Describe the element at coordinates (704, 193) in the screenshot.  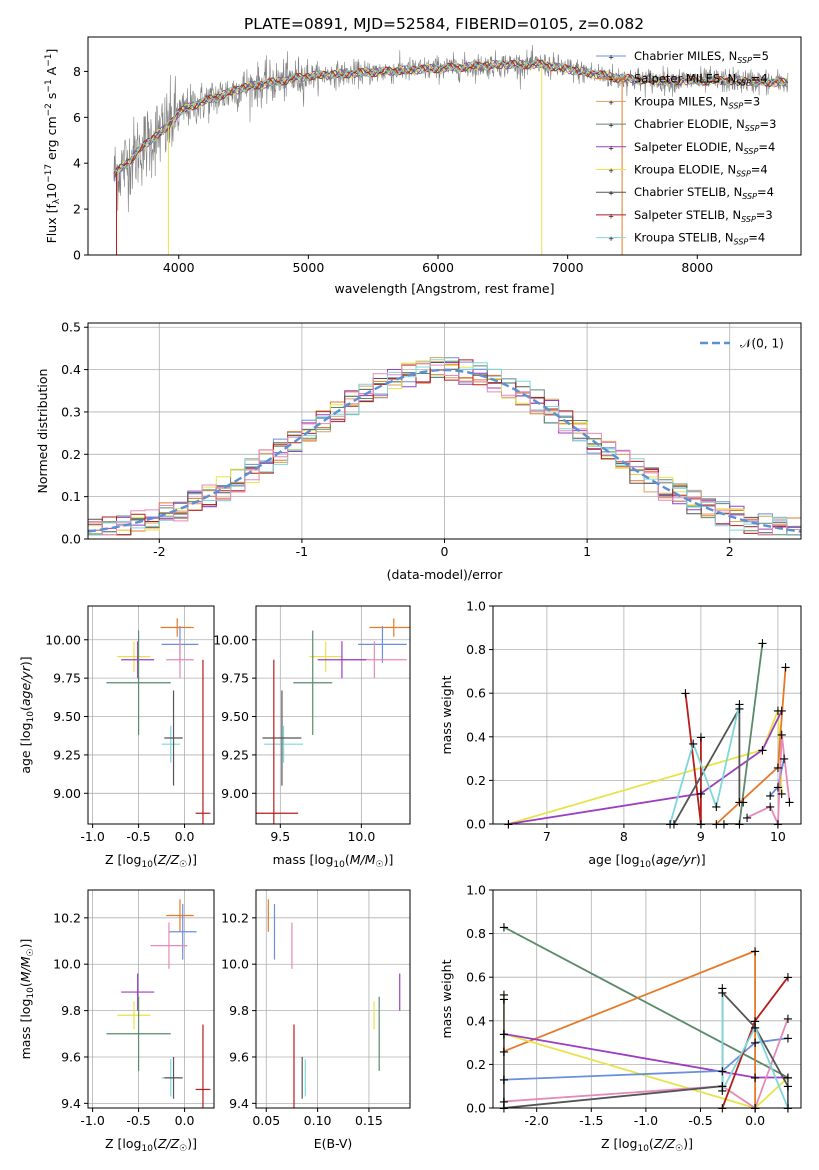
I see `legend-label: Chabrier STELIB, NSSP=4` at that location.